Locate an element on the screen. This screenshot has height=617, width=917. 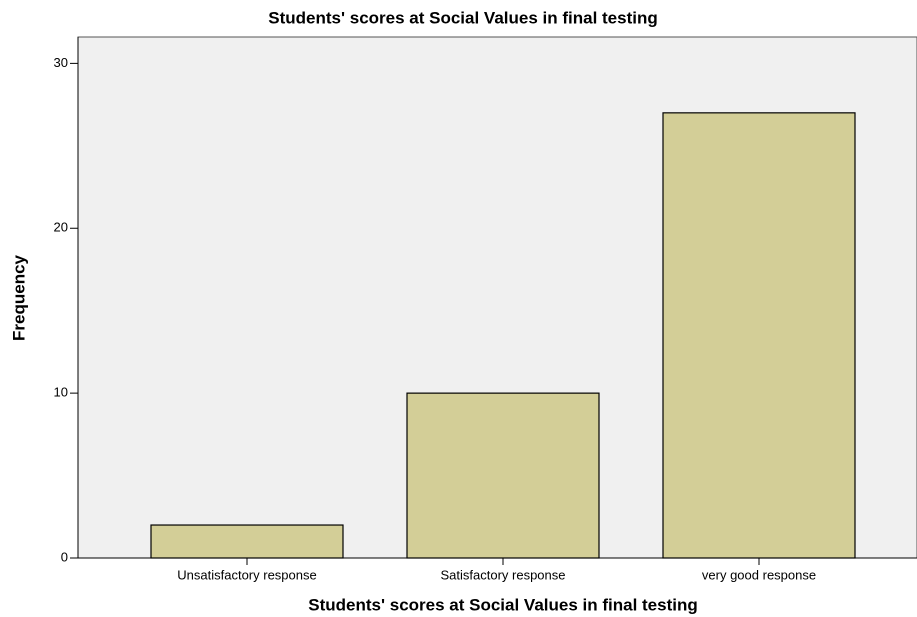
y-tick-label: 10 is located at coordinates (61, 392).